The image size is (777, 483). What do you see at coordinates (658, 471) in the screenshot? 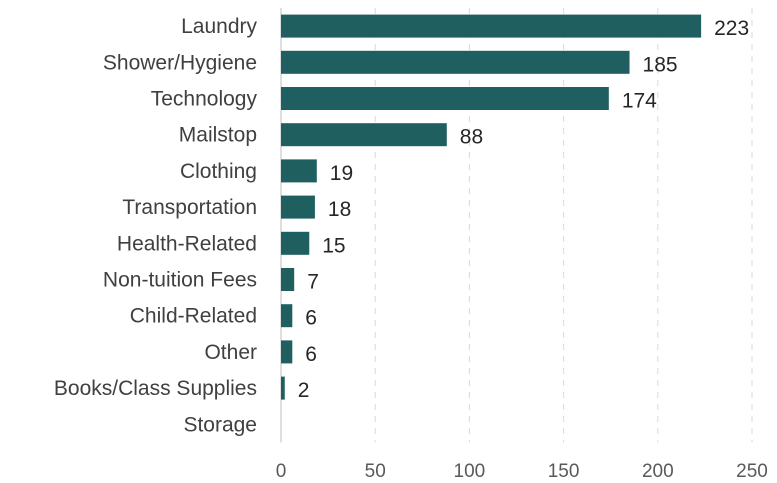
I see `x-tick-label: 200` at bounding box center [658, 471].